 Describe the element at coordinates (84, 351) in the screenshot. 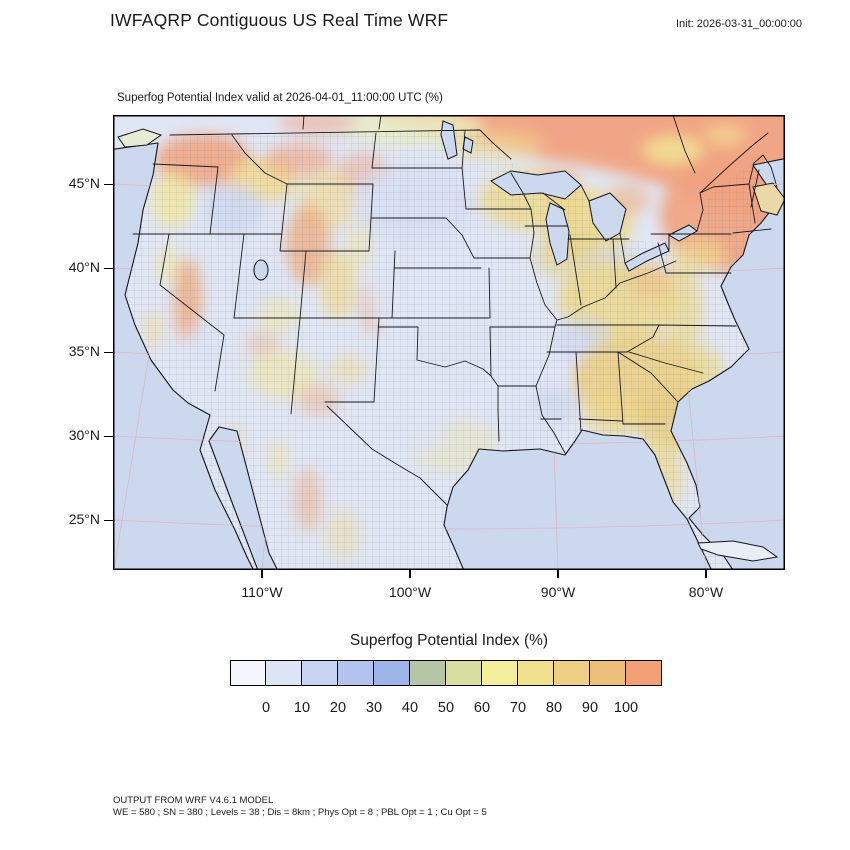

I see `y-axis-tick-label: 35°N` at that location.